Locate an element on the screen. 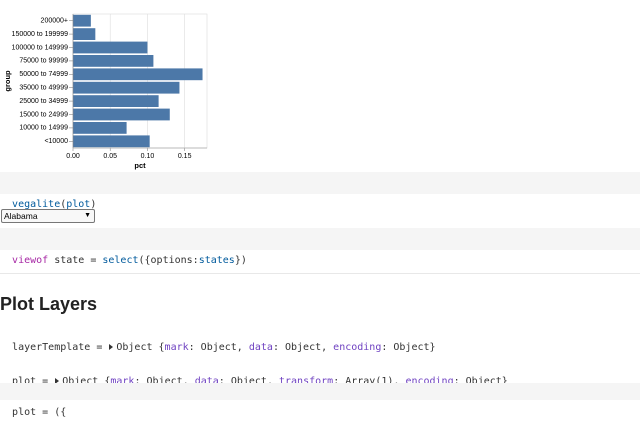 This screenshot has height=423, width=640. token: transform is located at coordinates (306, 381).